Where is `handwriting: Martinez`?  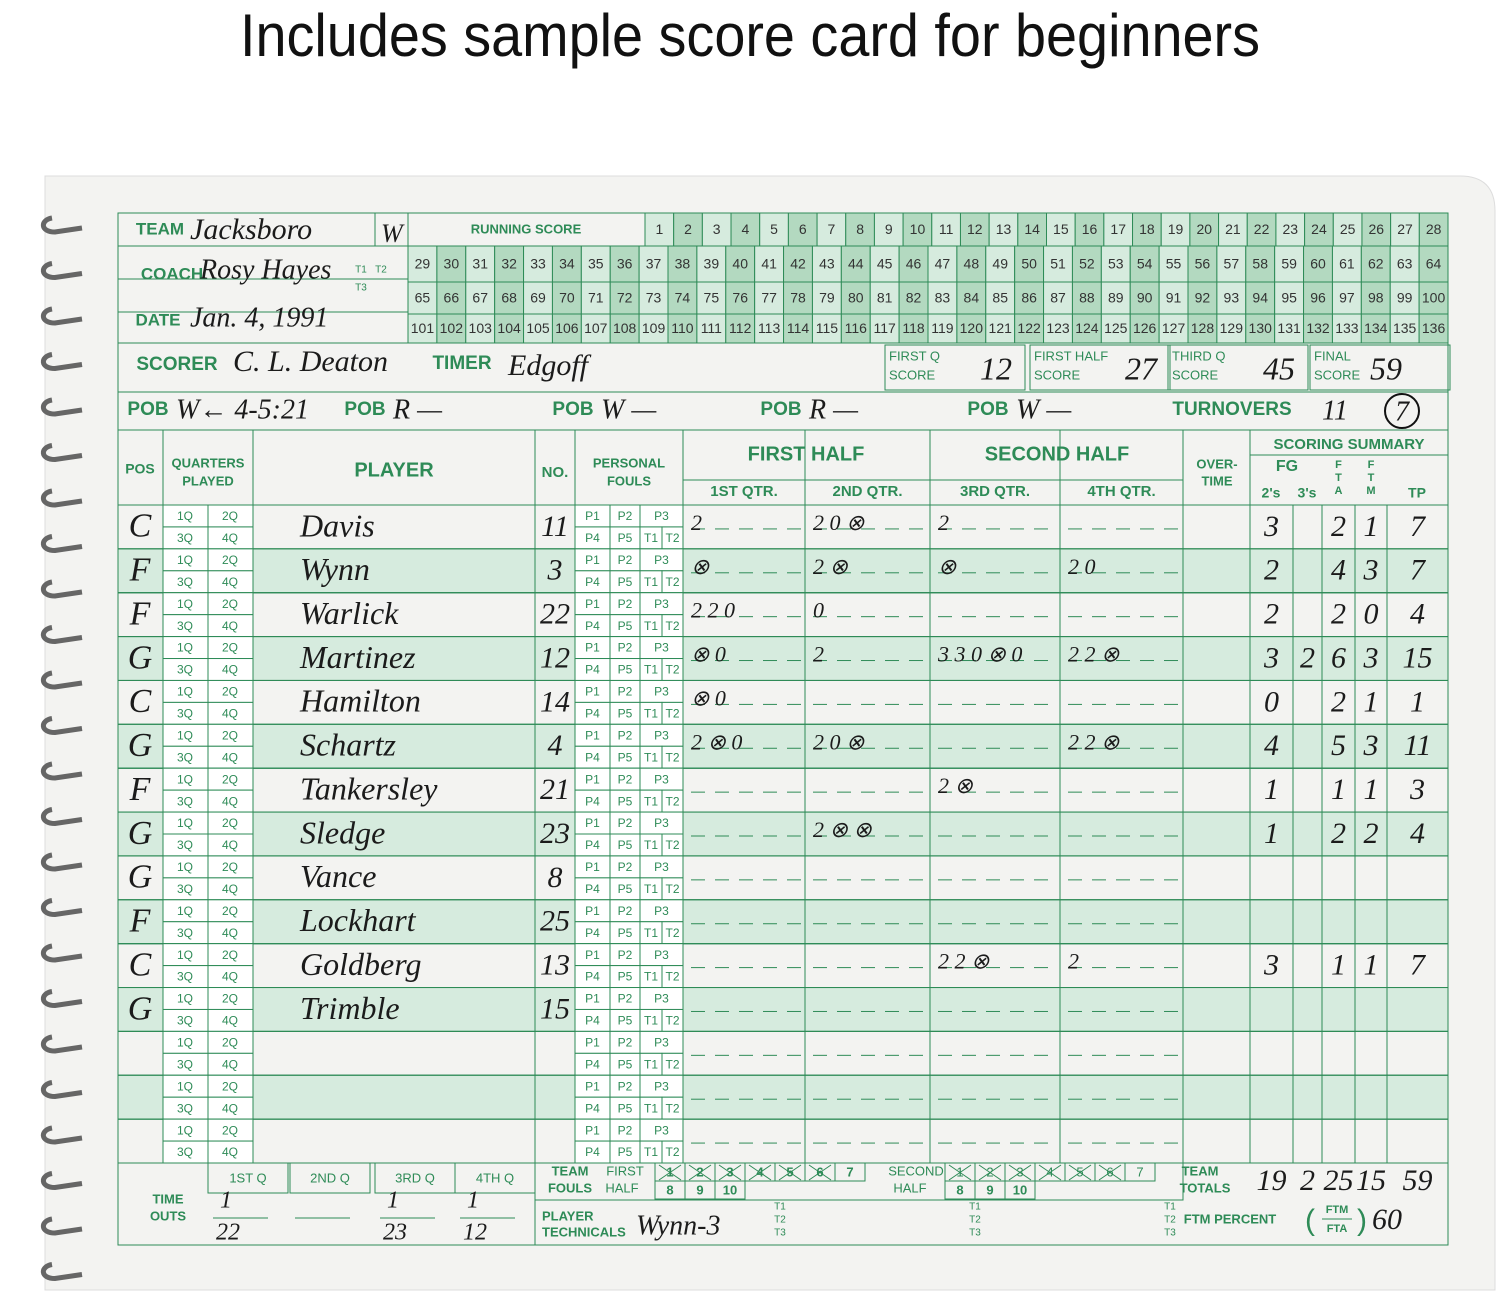 handwriting: Martinez is located at coordinates (357, 657).